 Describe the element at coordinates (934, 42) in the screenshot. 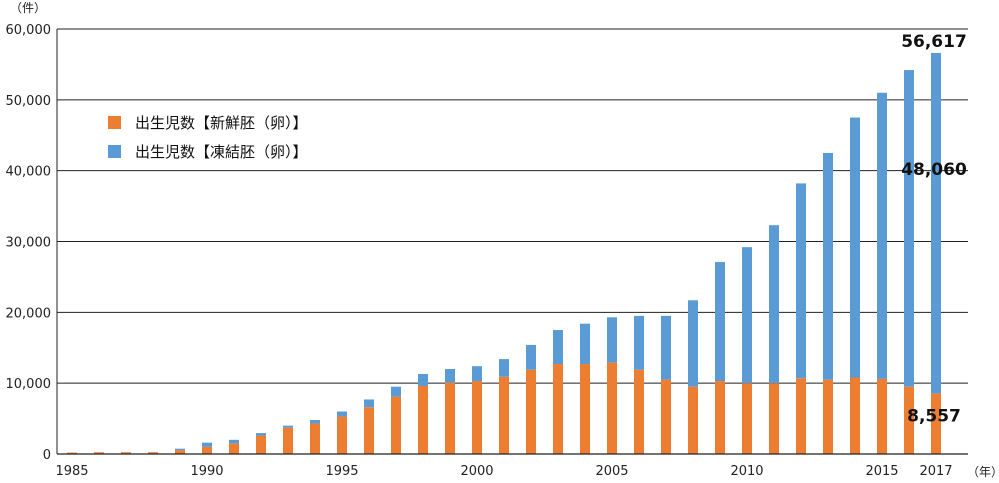

I see `data-label-total: 56,617` at that location.